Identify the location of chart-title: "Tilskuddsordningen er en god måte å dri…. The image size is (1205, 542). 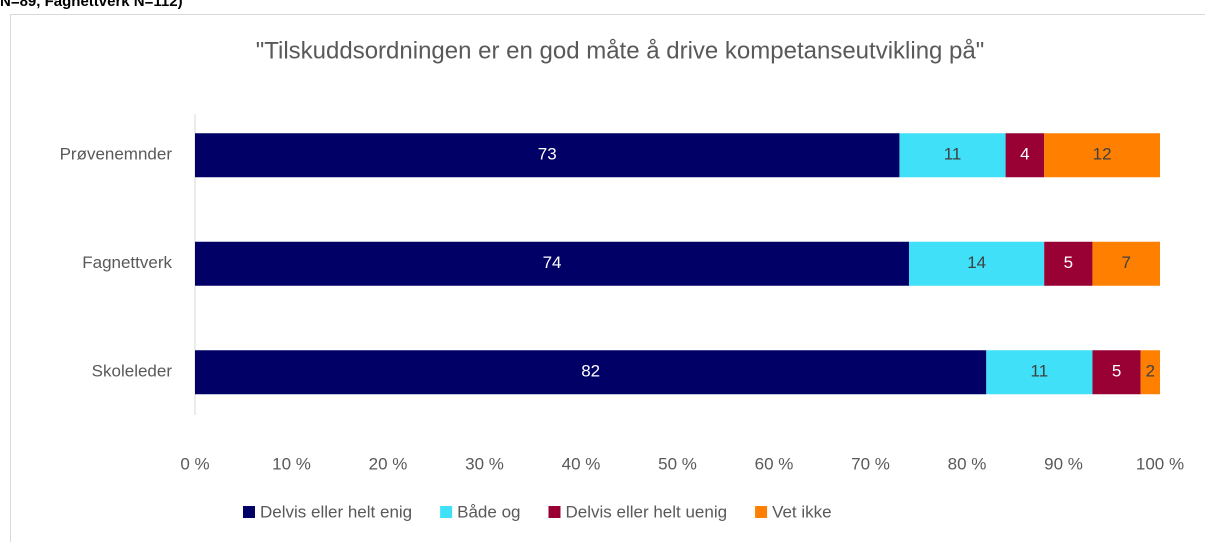
(620, 50).